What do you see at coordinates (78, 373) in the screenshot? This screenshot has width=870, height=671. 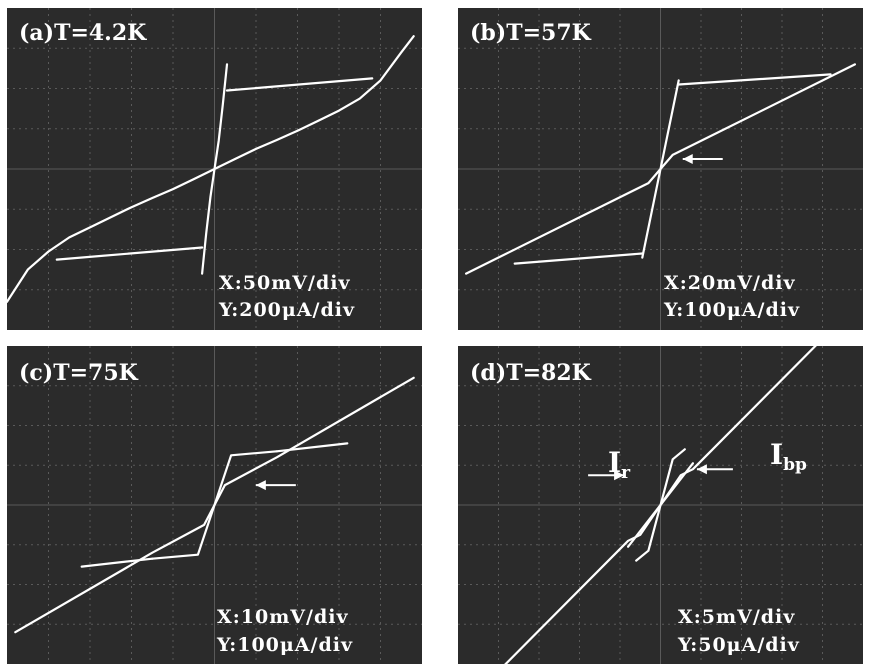 I see `panel-title: (c)T=75K` at bounding box center [78, 373].